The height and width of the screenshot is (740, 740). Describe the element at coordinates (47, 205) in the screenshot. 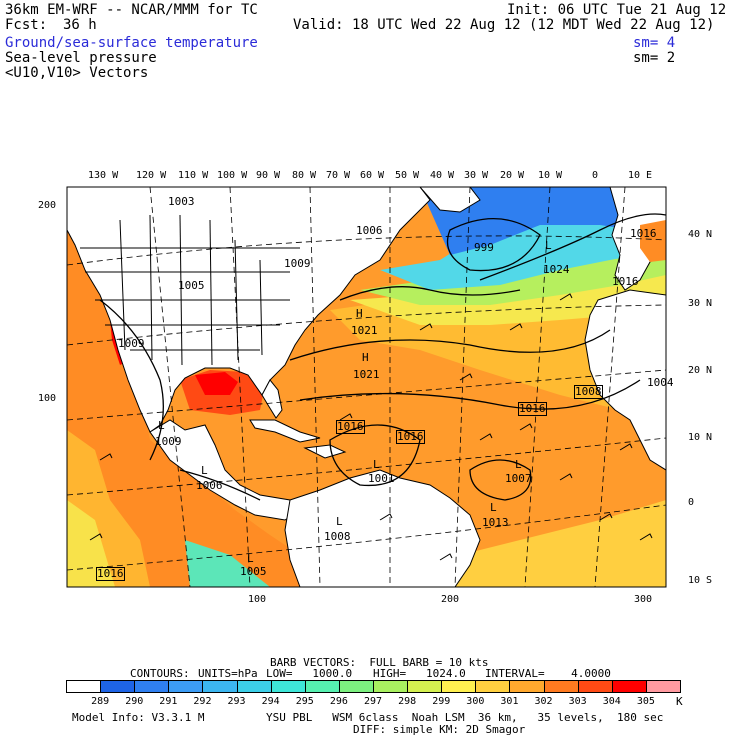

I see `grid-y-label: 200` at that location.